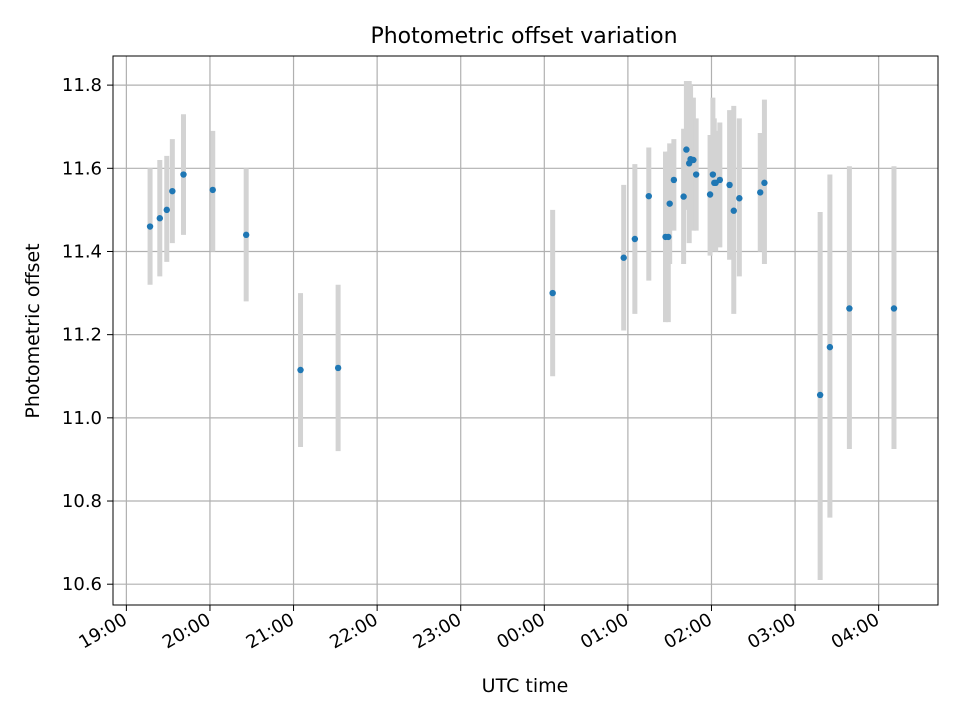  I want to click on y-tick-label: 10.6, so click(82, 584).